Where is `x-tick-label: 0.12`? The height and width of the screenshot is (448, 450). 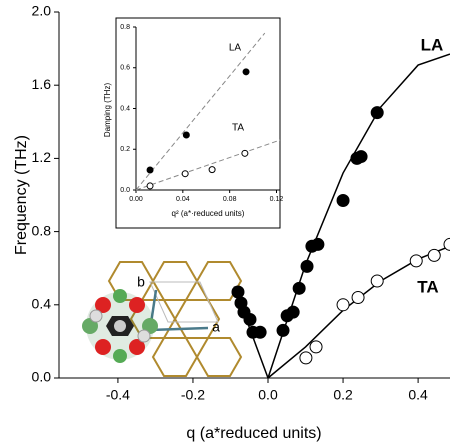
x-tick-label: 0.12 is located at coordinates (277, 199).